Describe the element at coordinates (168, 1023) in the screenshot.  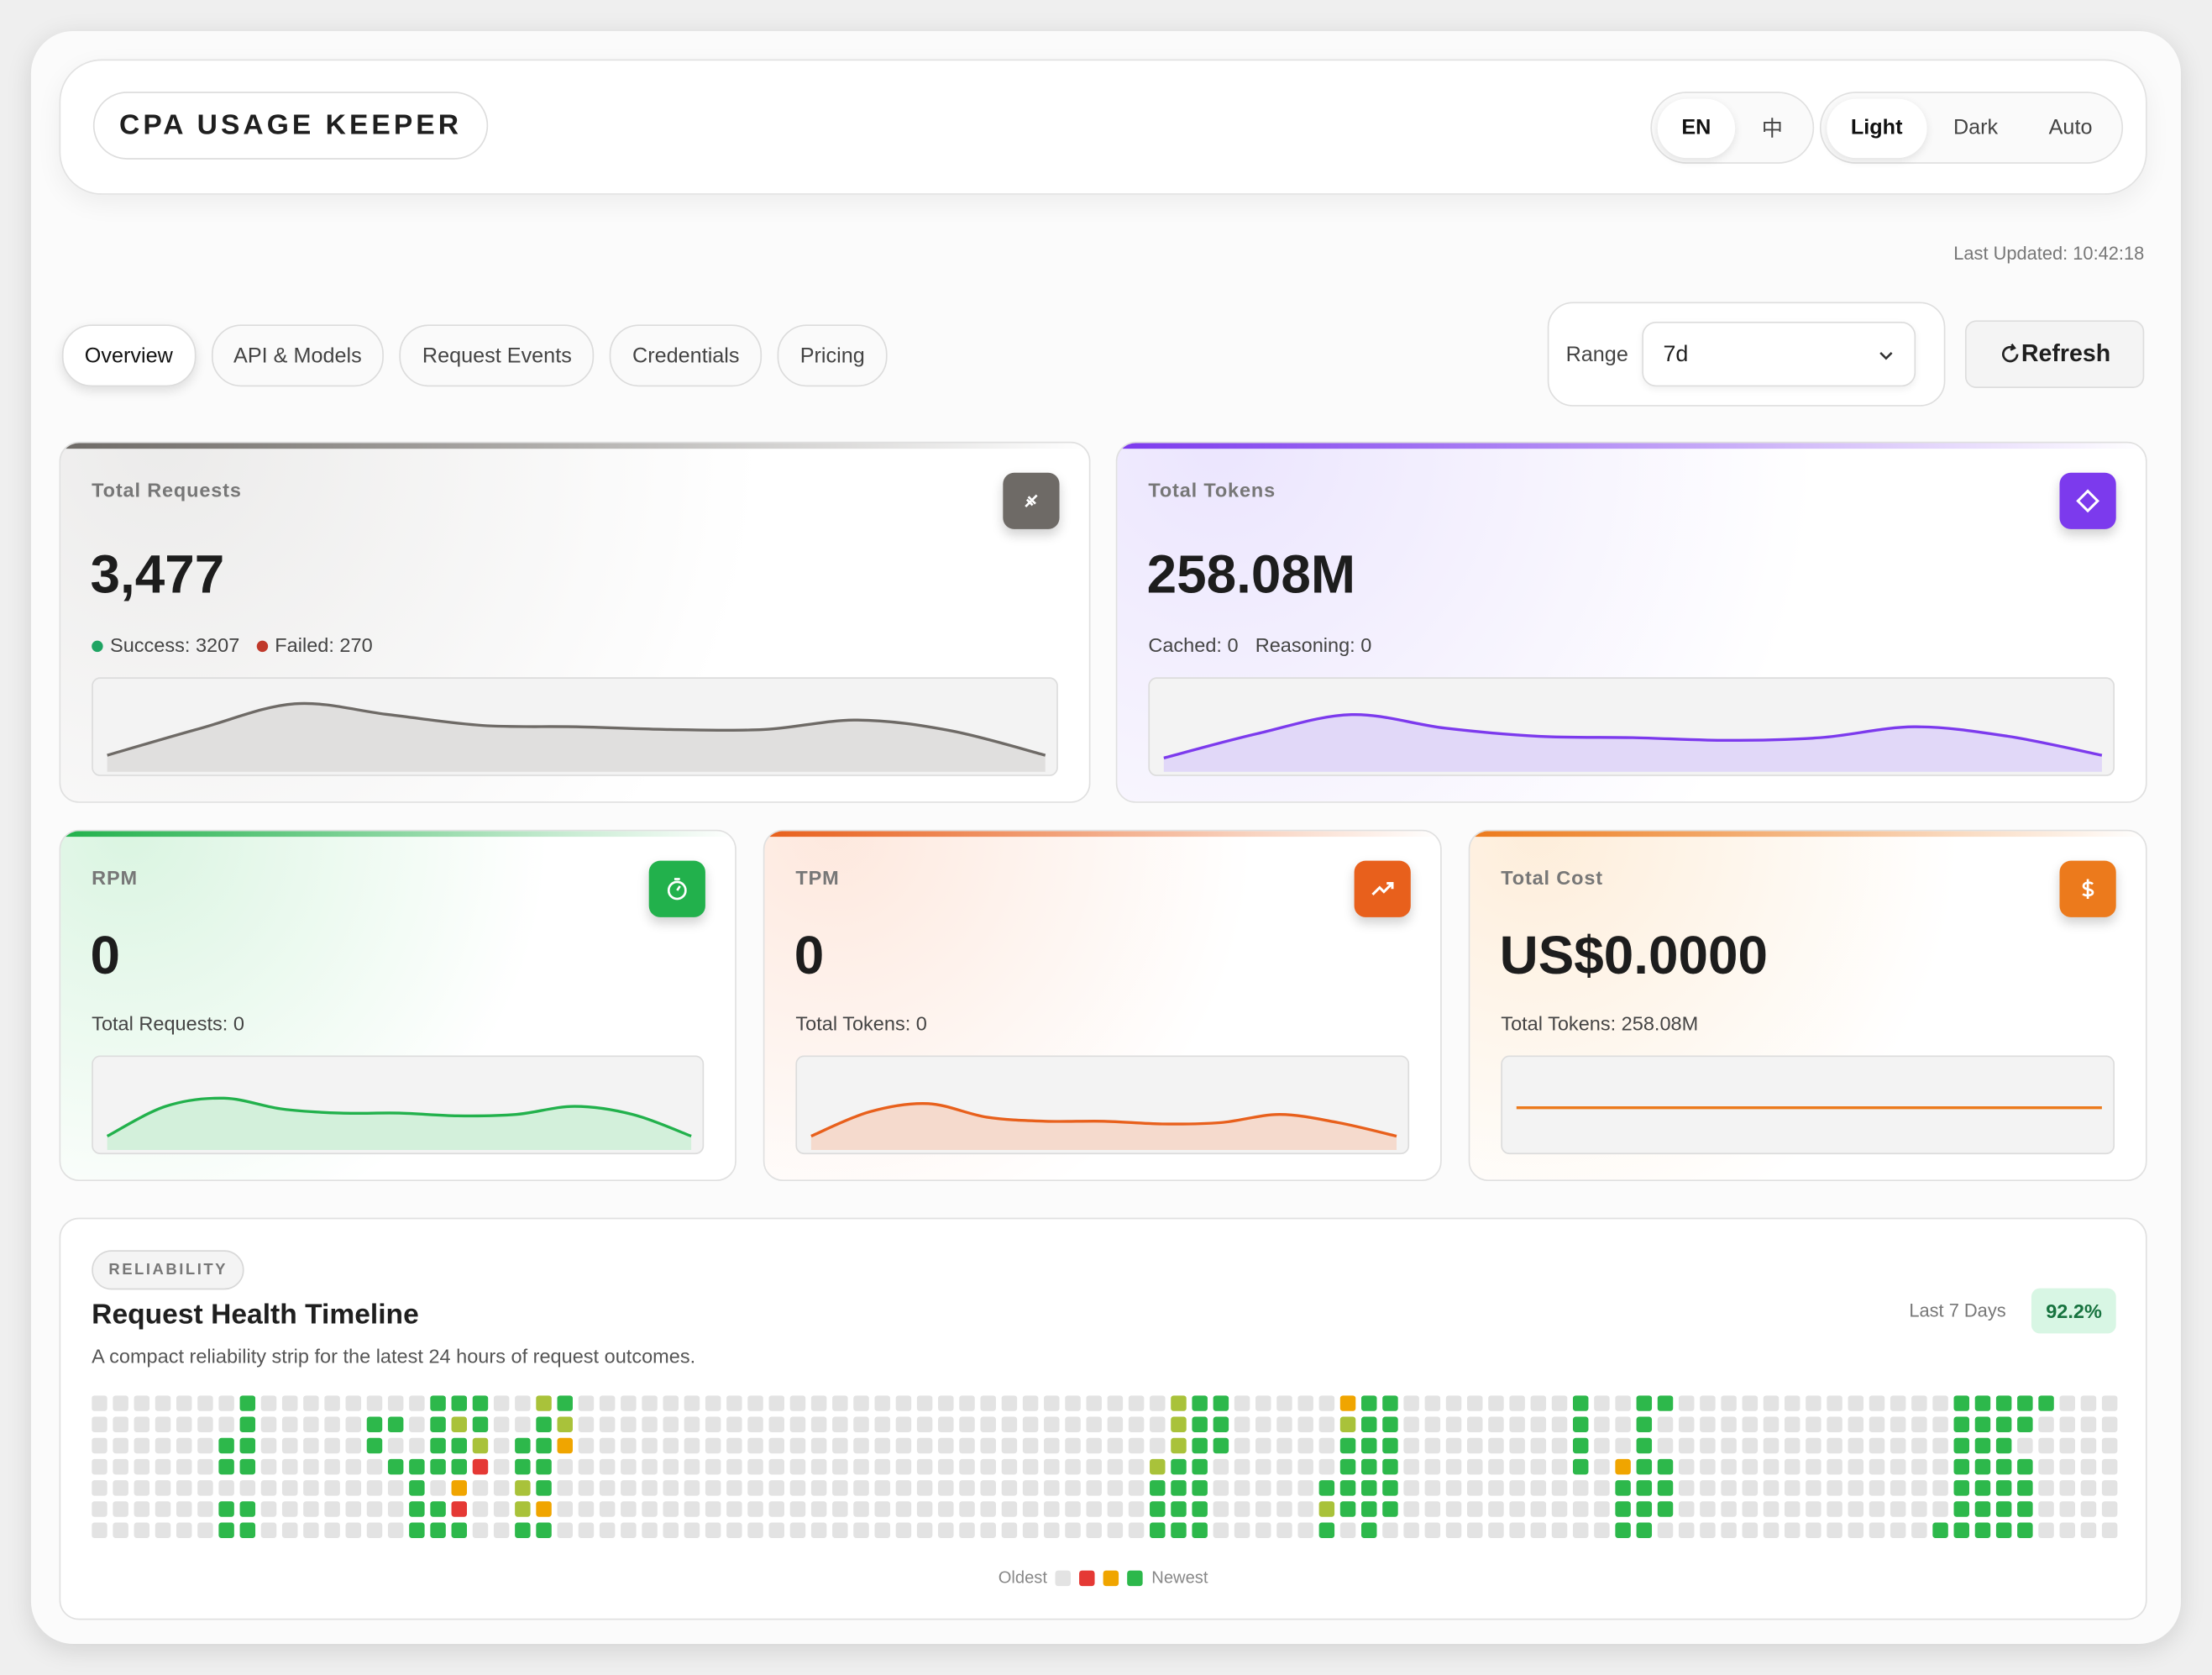
I see `card-details: Total Requests: 0` at that location.